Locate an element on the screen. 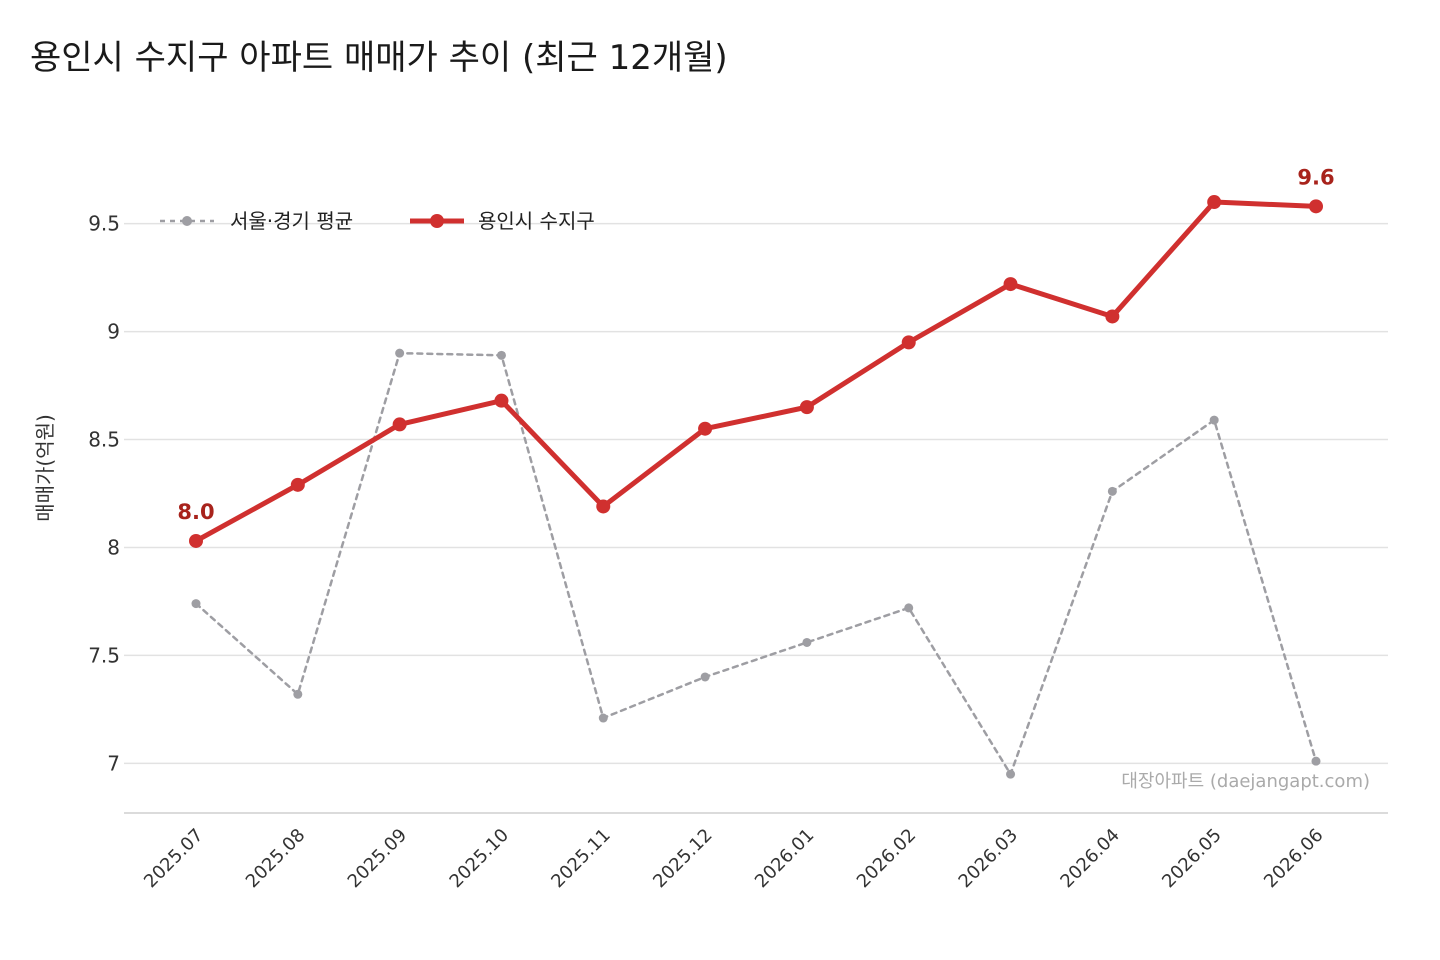 This screenshot has height=960, width=1440. x-tick-label: 2025.10 is located at coordinates (479, 858).